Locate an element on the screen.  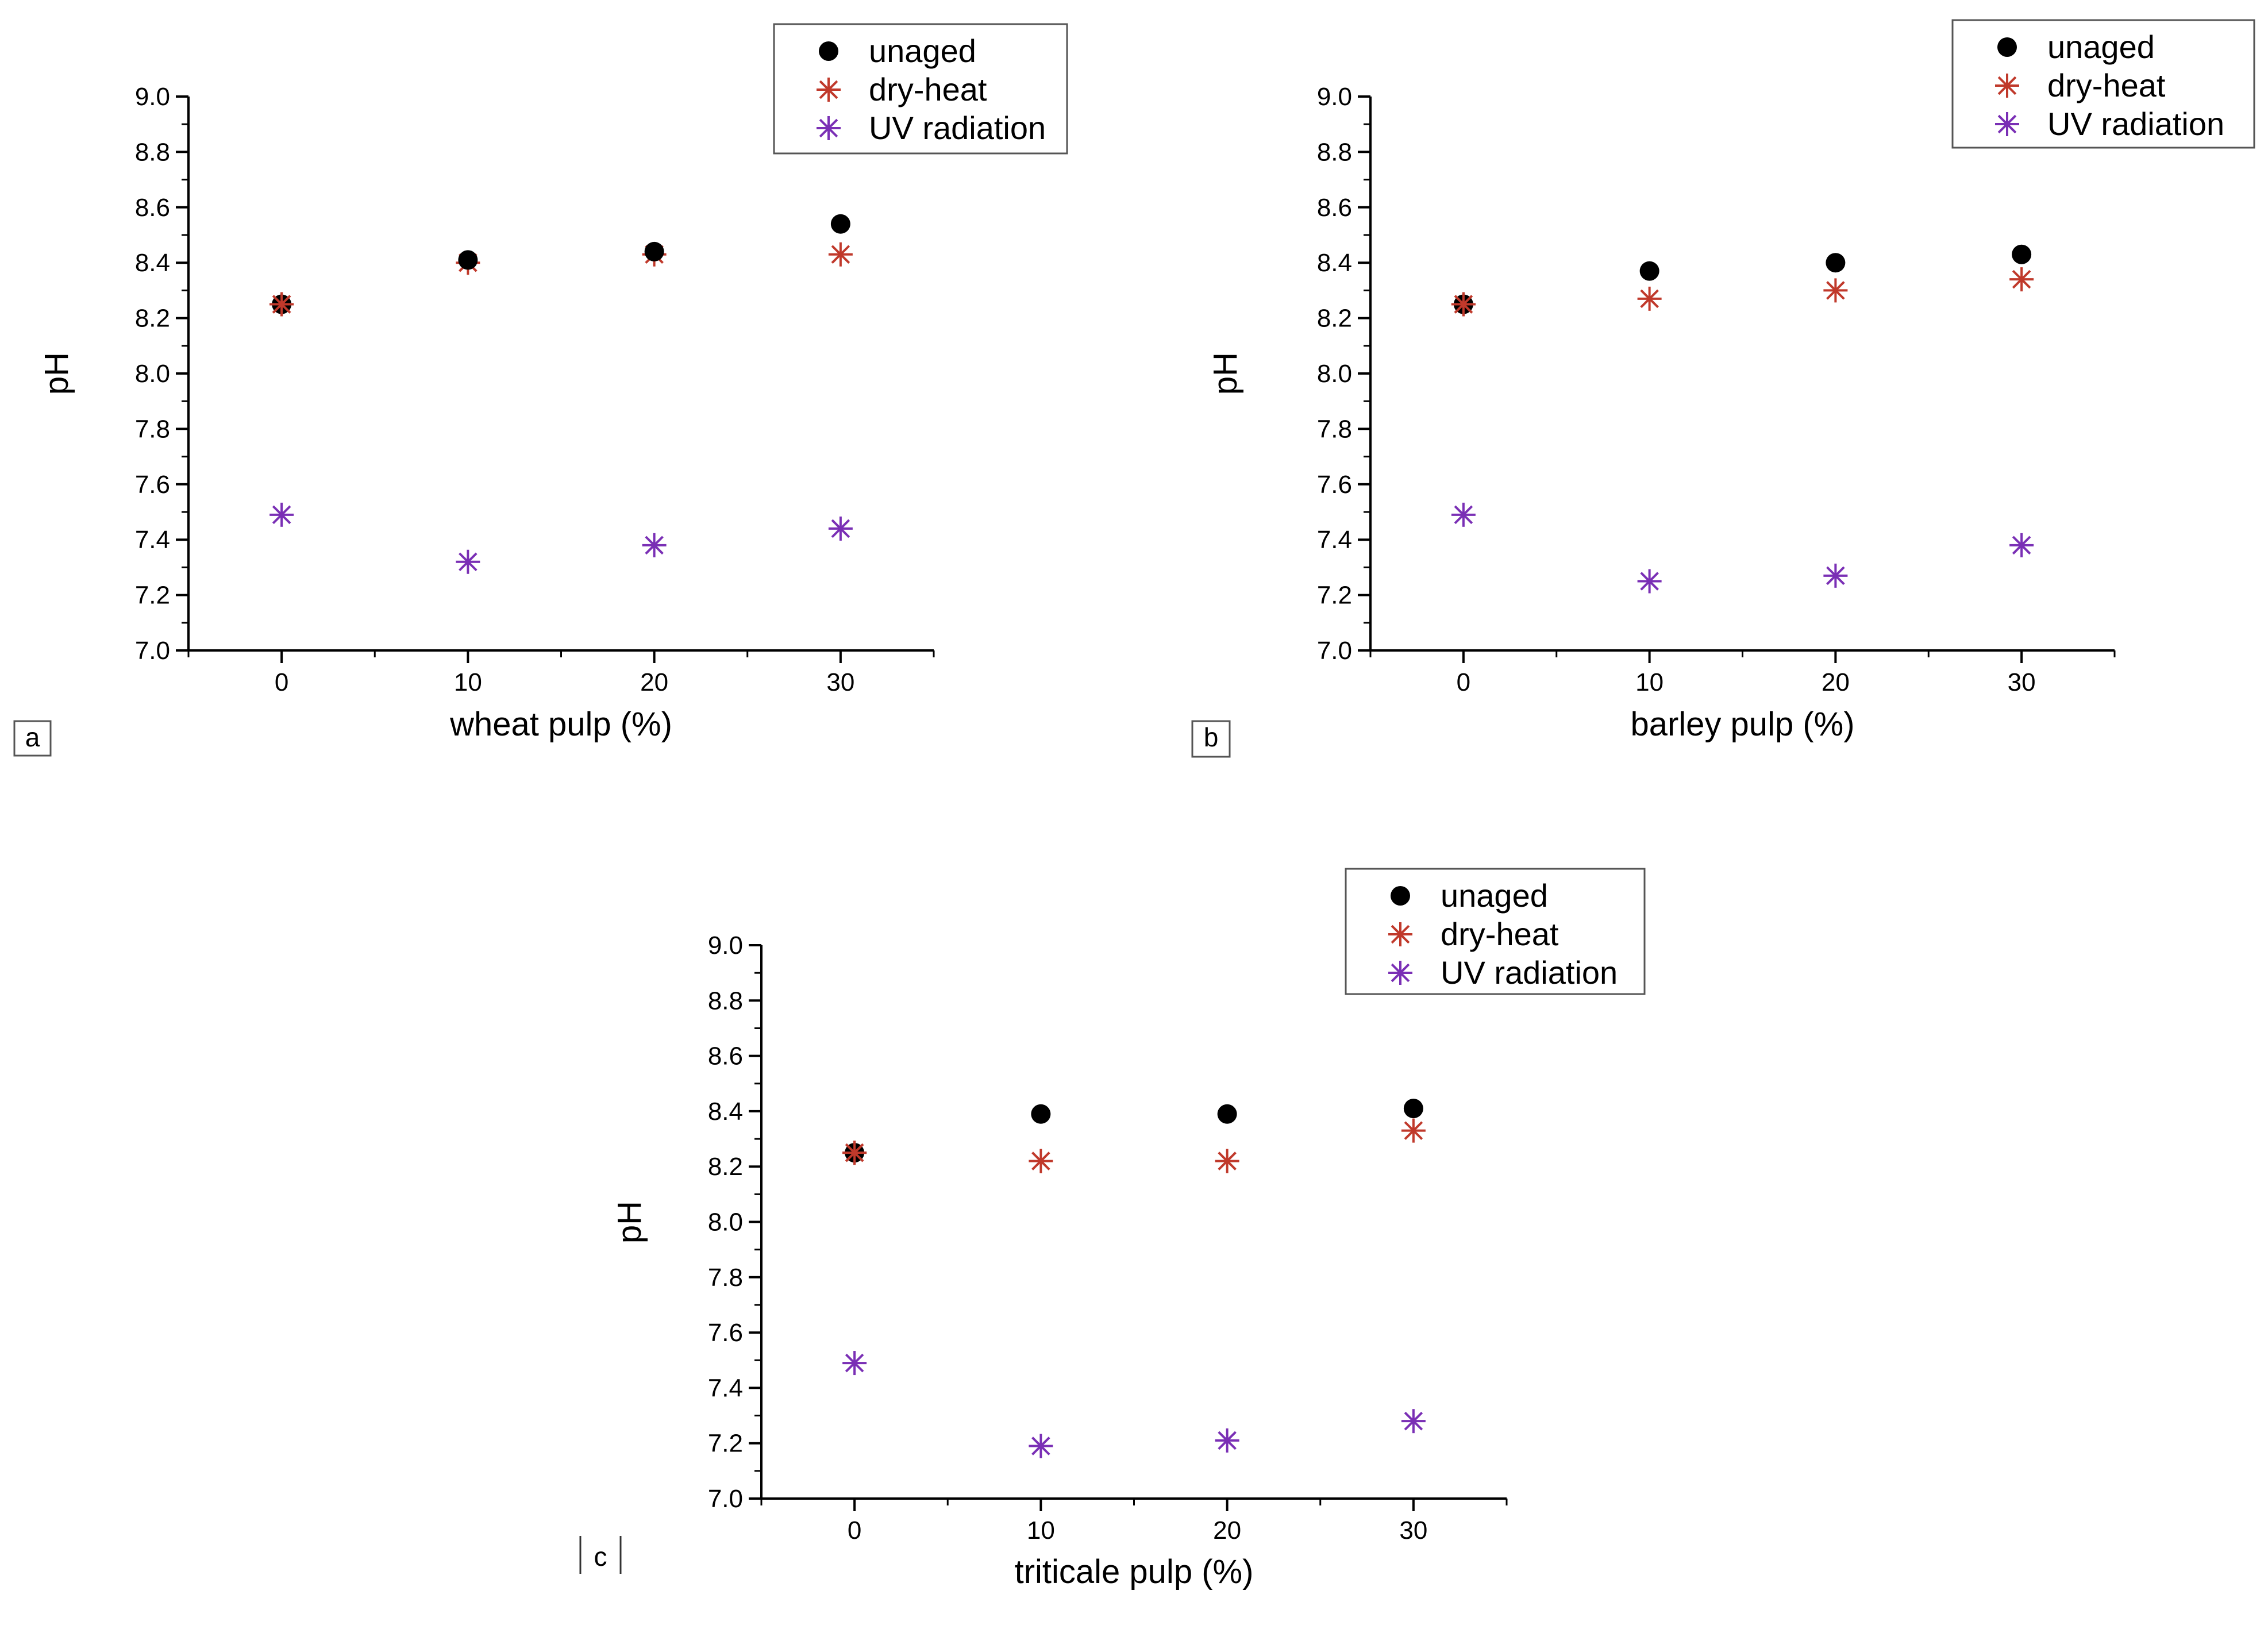
panel-tag-box is located at coordinates (32, 738).